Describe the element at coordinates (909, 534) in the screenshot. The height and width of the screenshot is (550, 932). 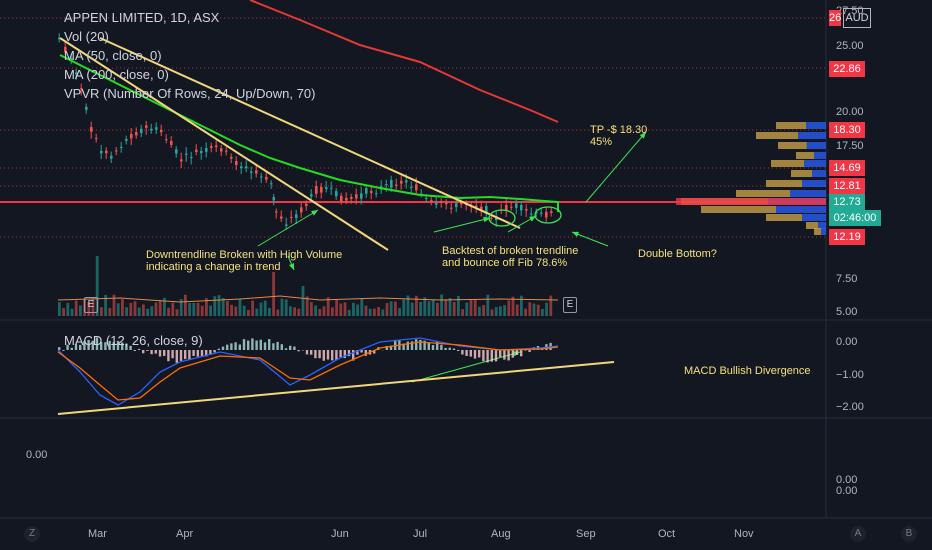
I see `log-scale-button: B` at that location.